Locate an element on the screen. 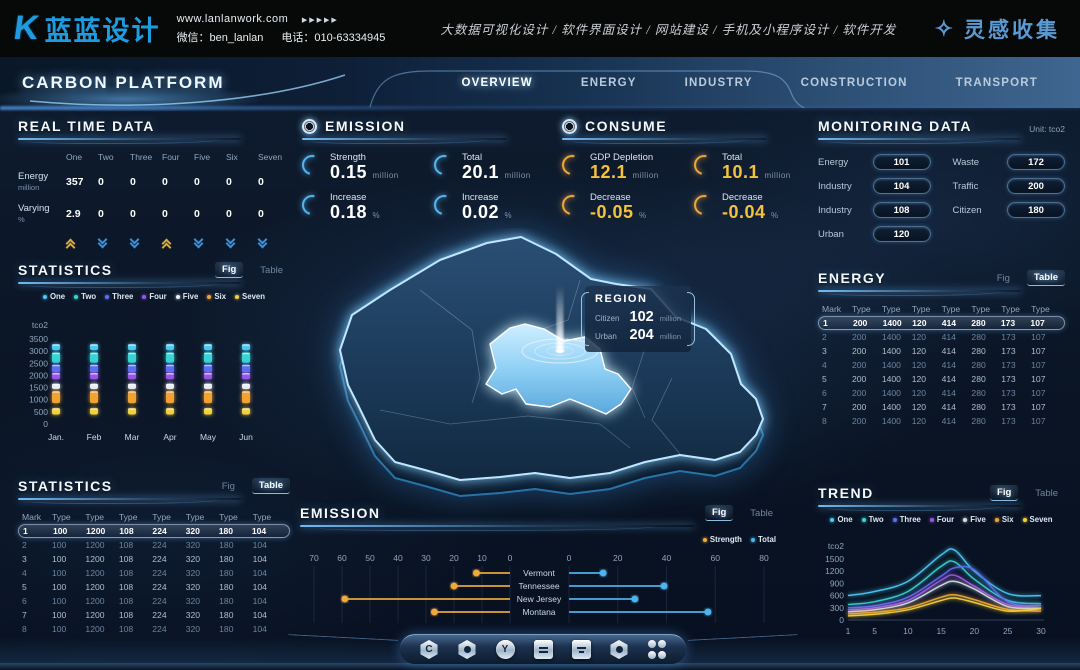 This screenshot has width=1080, height=670. svg-text: 15 is located at coordinates (941, 631).